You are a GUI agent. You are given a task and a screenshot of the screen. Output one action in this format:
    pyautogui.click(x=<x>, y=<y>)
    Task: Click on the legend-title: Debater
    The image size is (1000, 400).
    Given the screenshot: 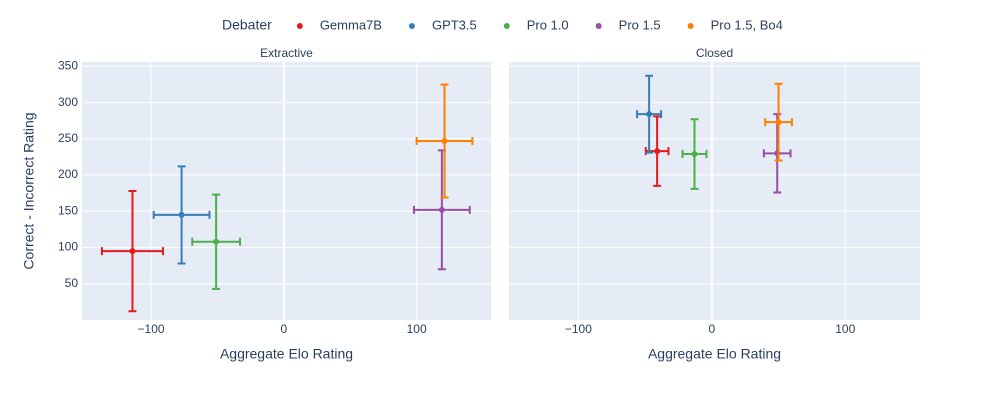 What is the action you would take?
    pyautogui.click(x=247, y=25)
    